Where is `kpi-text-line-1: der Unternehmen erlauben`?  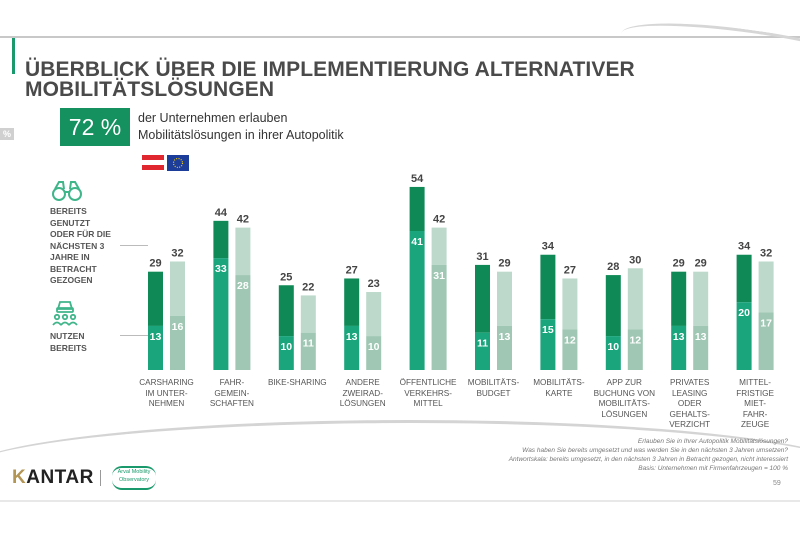
kpi-text-line-1: der Unternehmen erlauben is located at coordinates (213, 118).